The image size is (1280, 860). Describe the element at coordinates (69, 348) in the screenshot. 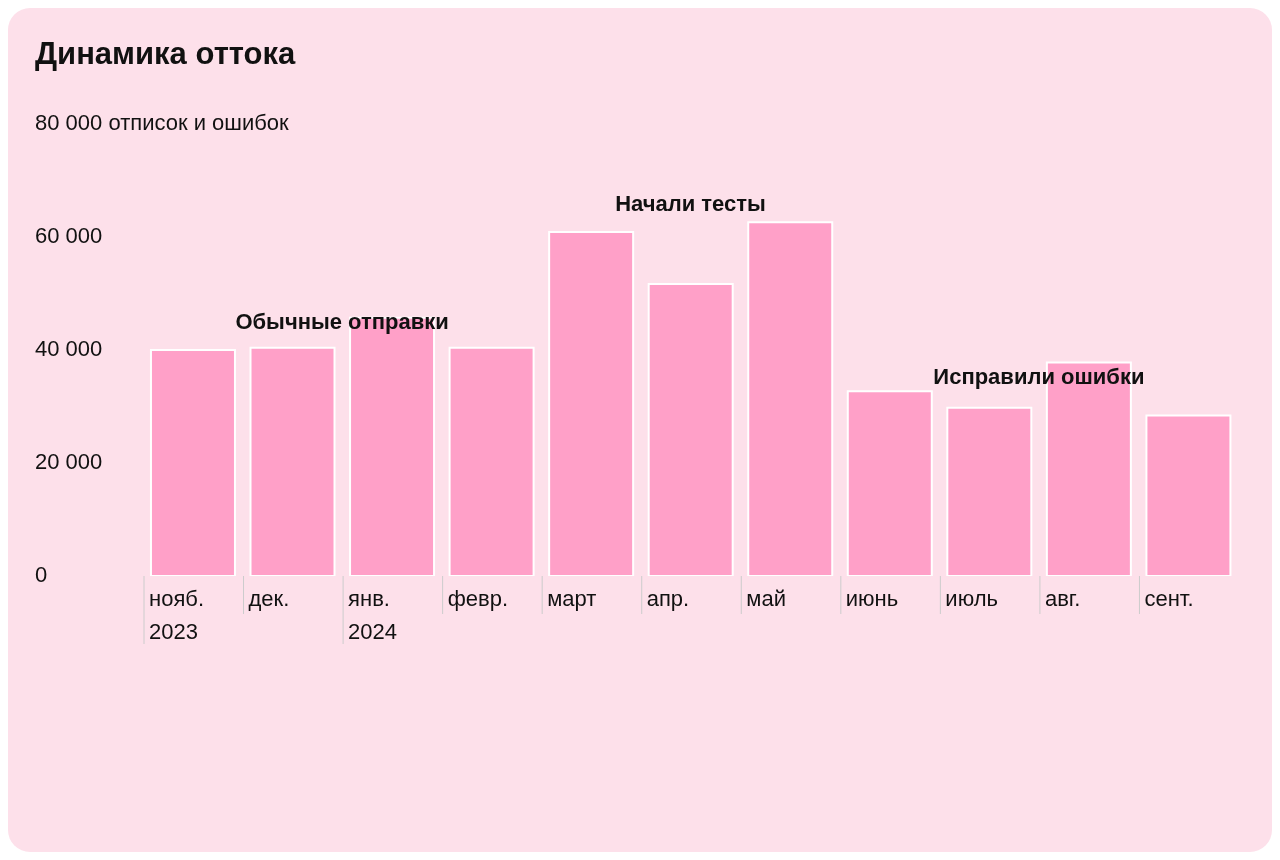

I see `y-tick-label: 40 000` at that location.